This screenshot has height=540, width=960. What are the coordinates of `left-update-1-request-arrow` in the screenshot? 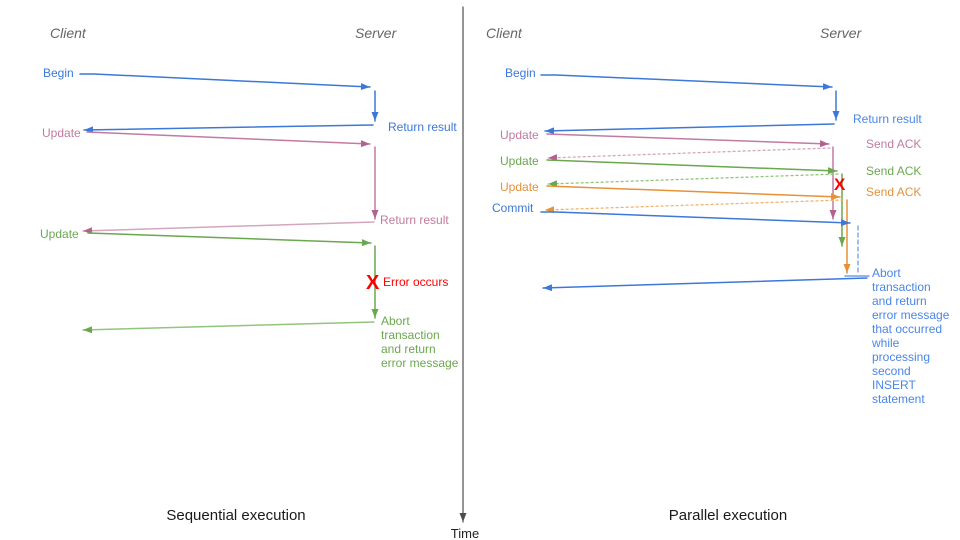 It's located at (228, 139).